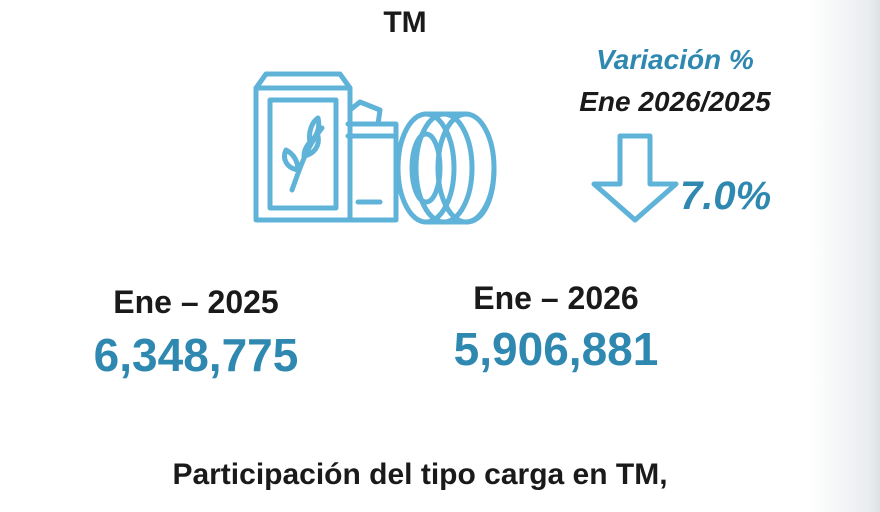 Image resolution: width=880 pixels, height=512 pixels. I want to click on variation-period: Ene 2026/2025, so click(675, 101).